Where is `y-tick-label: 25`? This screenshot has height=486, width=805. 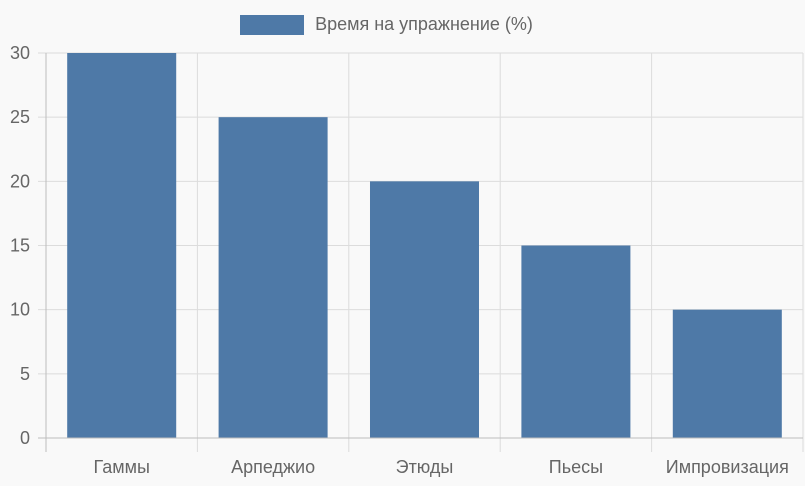
y-tick-label: 25 is located at coordinates (20, 117).